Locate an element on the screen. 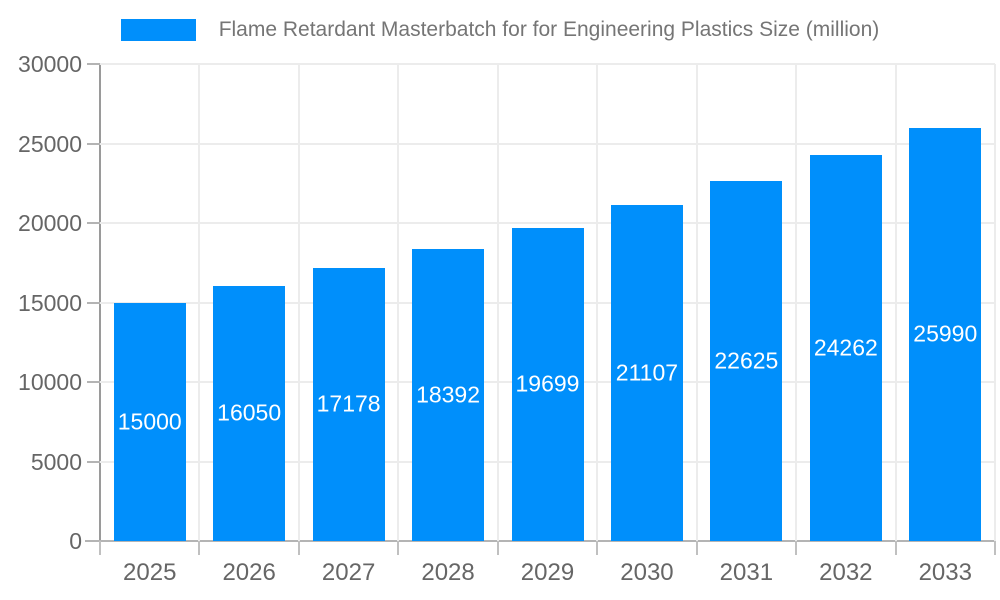 The height and width of the screenshot is (600, 1000). bar-value-label: 25990 is located at coordinates (945, 333).